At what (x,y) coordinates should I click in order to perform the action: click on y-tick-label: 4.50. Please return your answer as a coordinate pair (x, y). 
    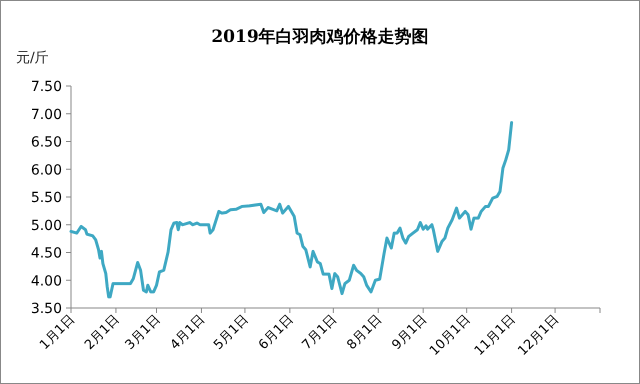
    Looking at the image, I should click on (46, 254).